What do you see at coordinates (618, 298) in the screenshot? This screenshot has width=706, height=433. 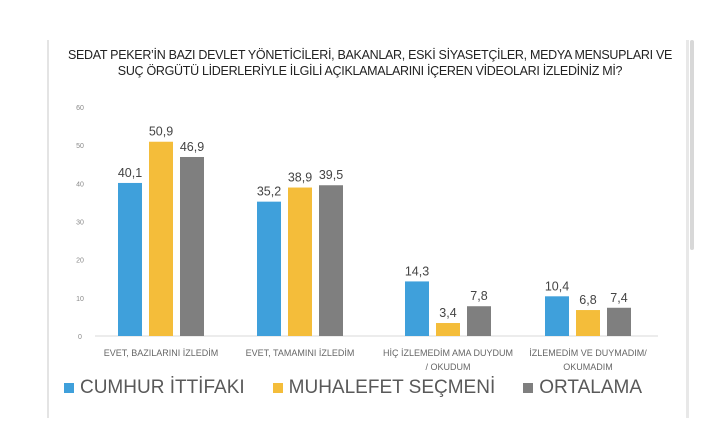 I see `data-label: 7,4` at bounding box center [618, 298].